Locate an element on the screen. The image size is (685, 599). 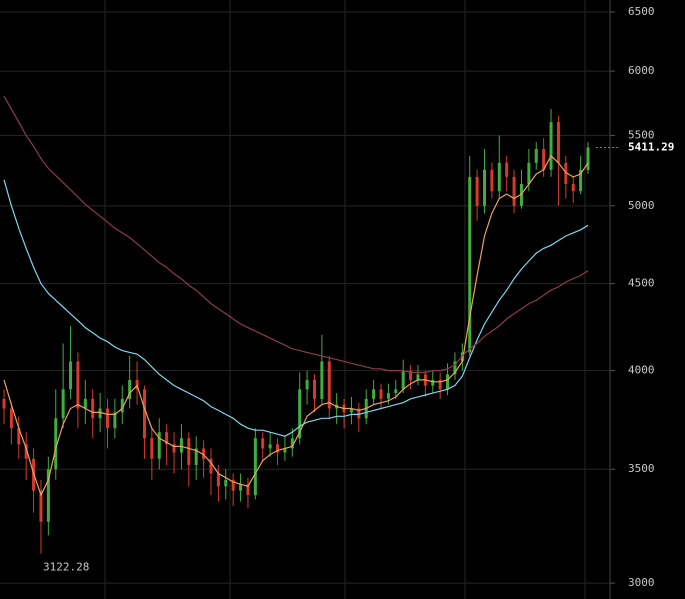
y-tick-label: 5500 is located at coordinates (641, 134).